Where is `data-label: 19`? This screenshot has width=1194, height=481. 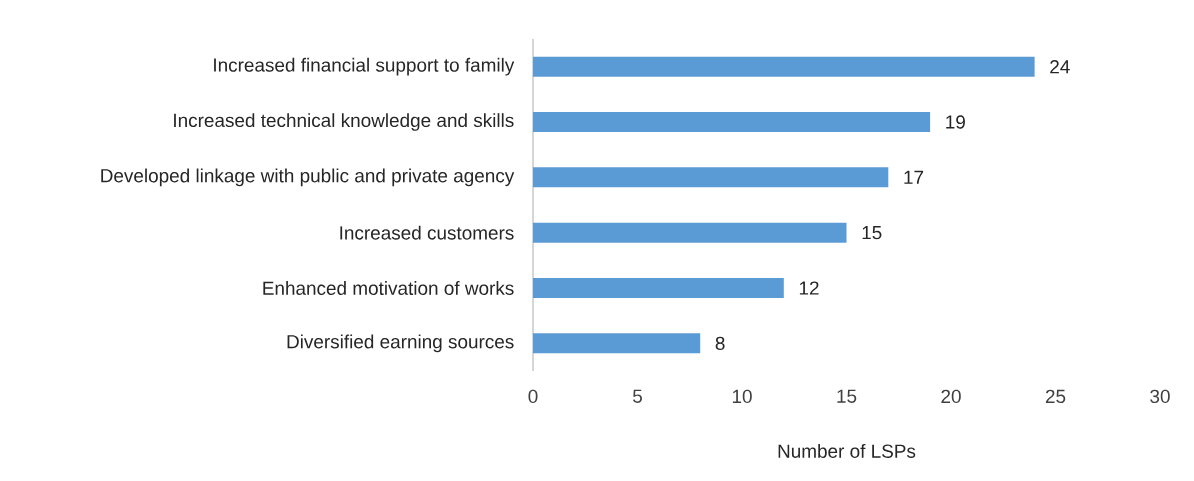 data-label: 19 is located at coordinates (955, 122).